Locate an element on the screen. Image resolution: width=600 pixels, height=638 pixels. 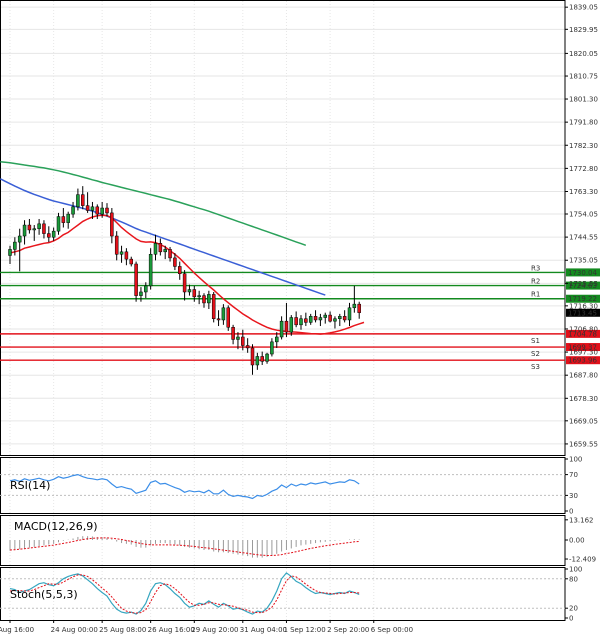
current-price-badge is located at coordinates (583, 312).